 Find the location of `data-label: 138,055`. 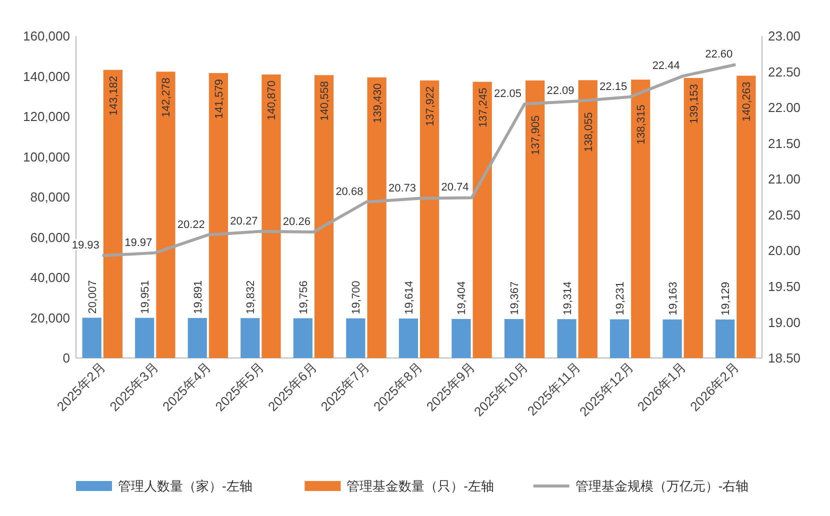

data-label: 138,055 is located at coordinates (588, 132).